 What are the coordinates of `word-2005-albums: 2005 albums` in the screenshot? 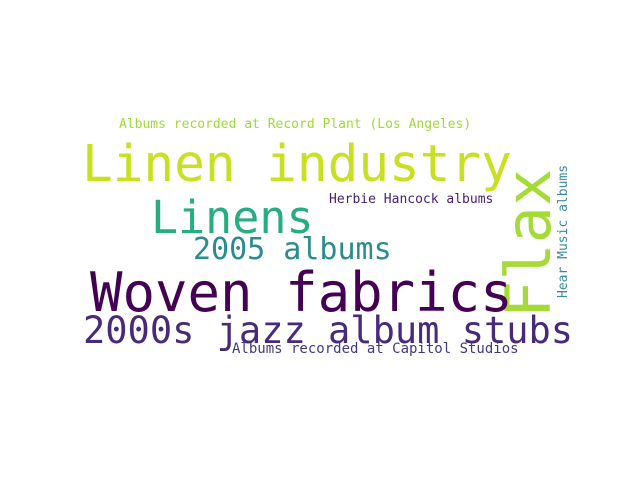 It's located at (292, 249).